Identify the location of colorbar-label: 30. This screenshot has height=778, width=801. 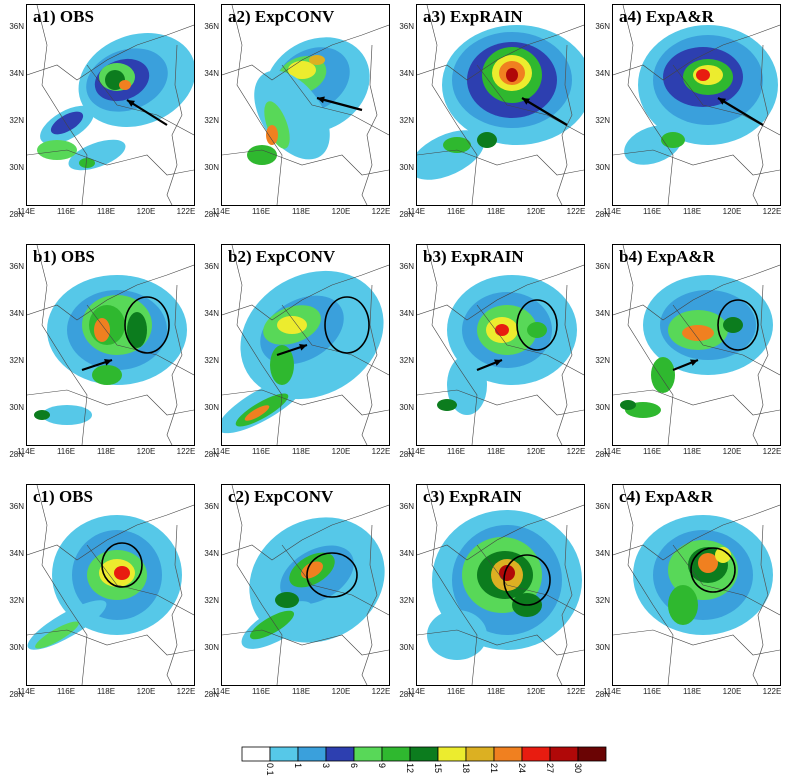
(578, 768).